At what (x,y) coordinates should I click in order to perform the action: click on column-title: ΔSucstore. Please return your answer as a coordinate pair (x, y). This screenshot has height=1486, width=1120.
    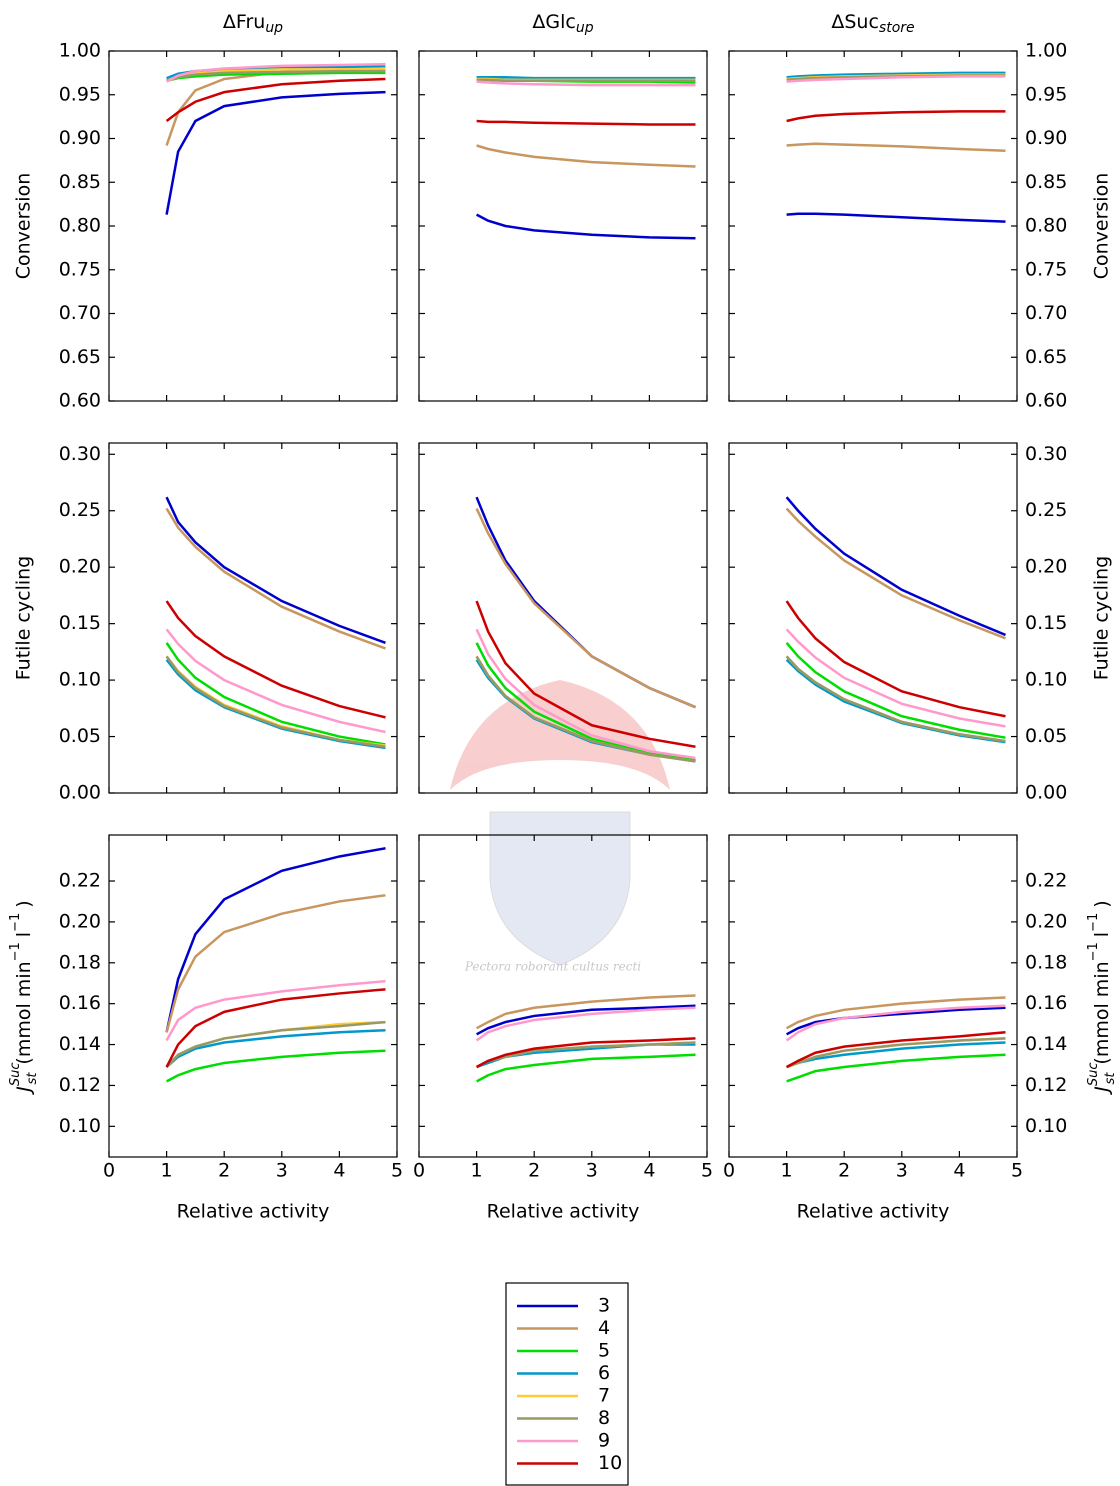
    Looking at the image, I should click on (872, 24).